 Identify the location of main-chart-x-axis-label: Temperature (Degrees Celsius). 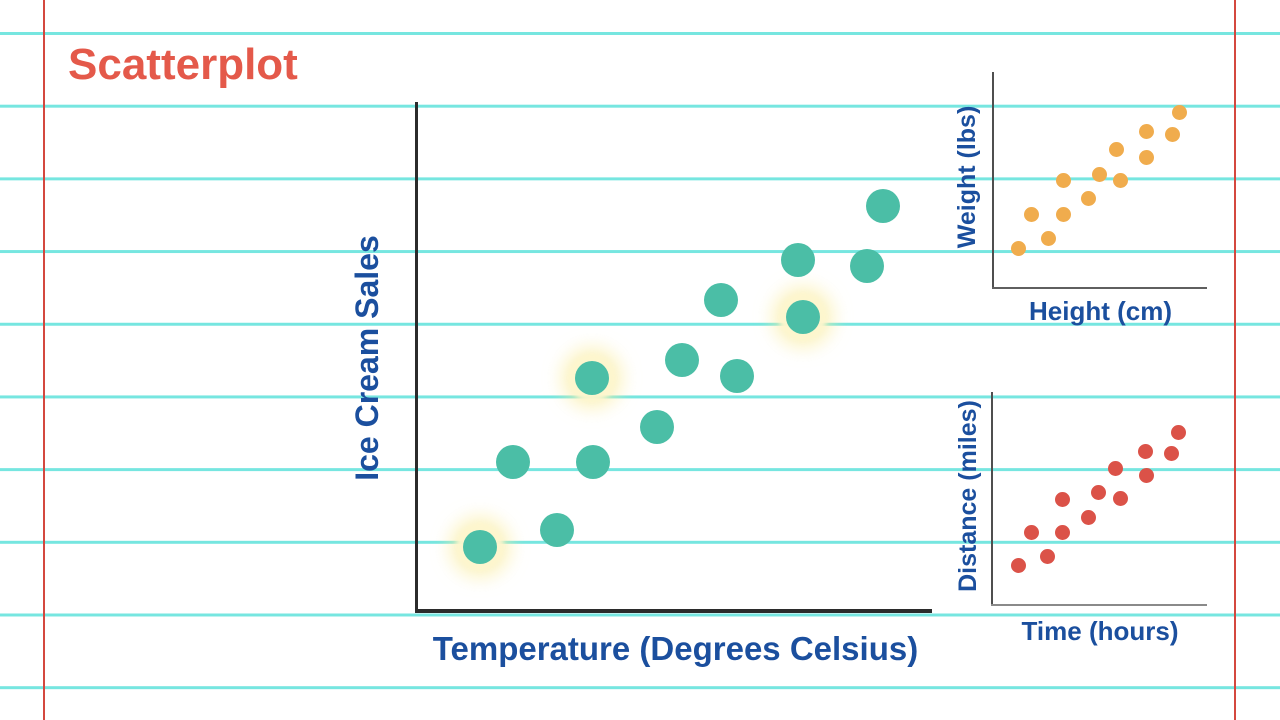
(675, 648).